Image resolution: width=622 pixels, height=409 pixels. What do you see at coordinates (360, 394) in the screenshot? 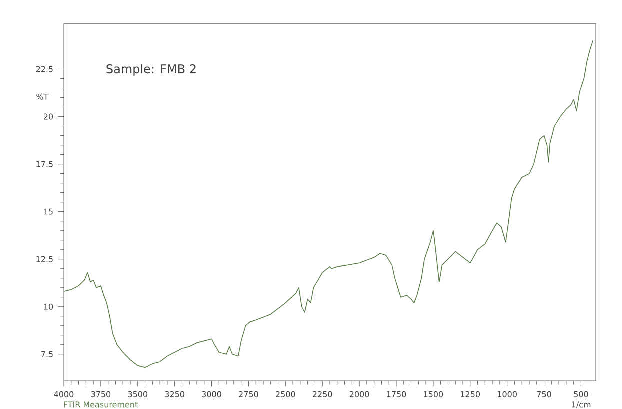
I see `x-tick-label: 2000` at bounding box center [360, 394].